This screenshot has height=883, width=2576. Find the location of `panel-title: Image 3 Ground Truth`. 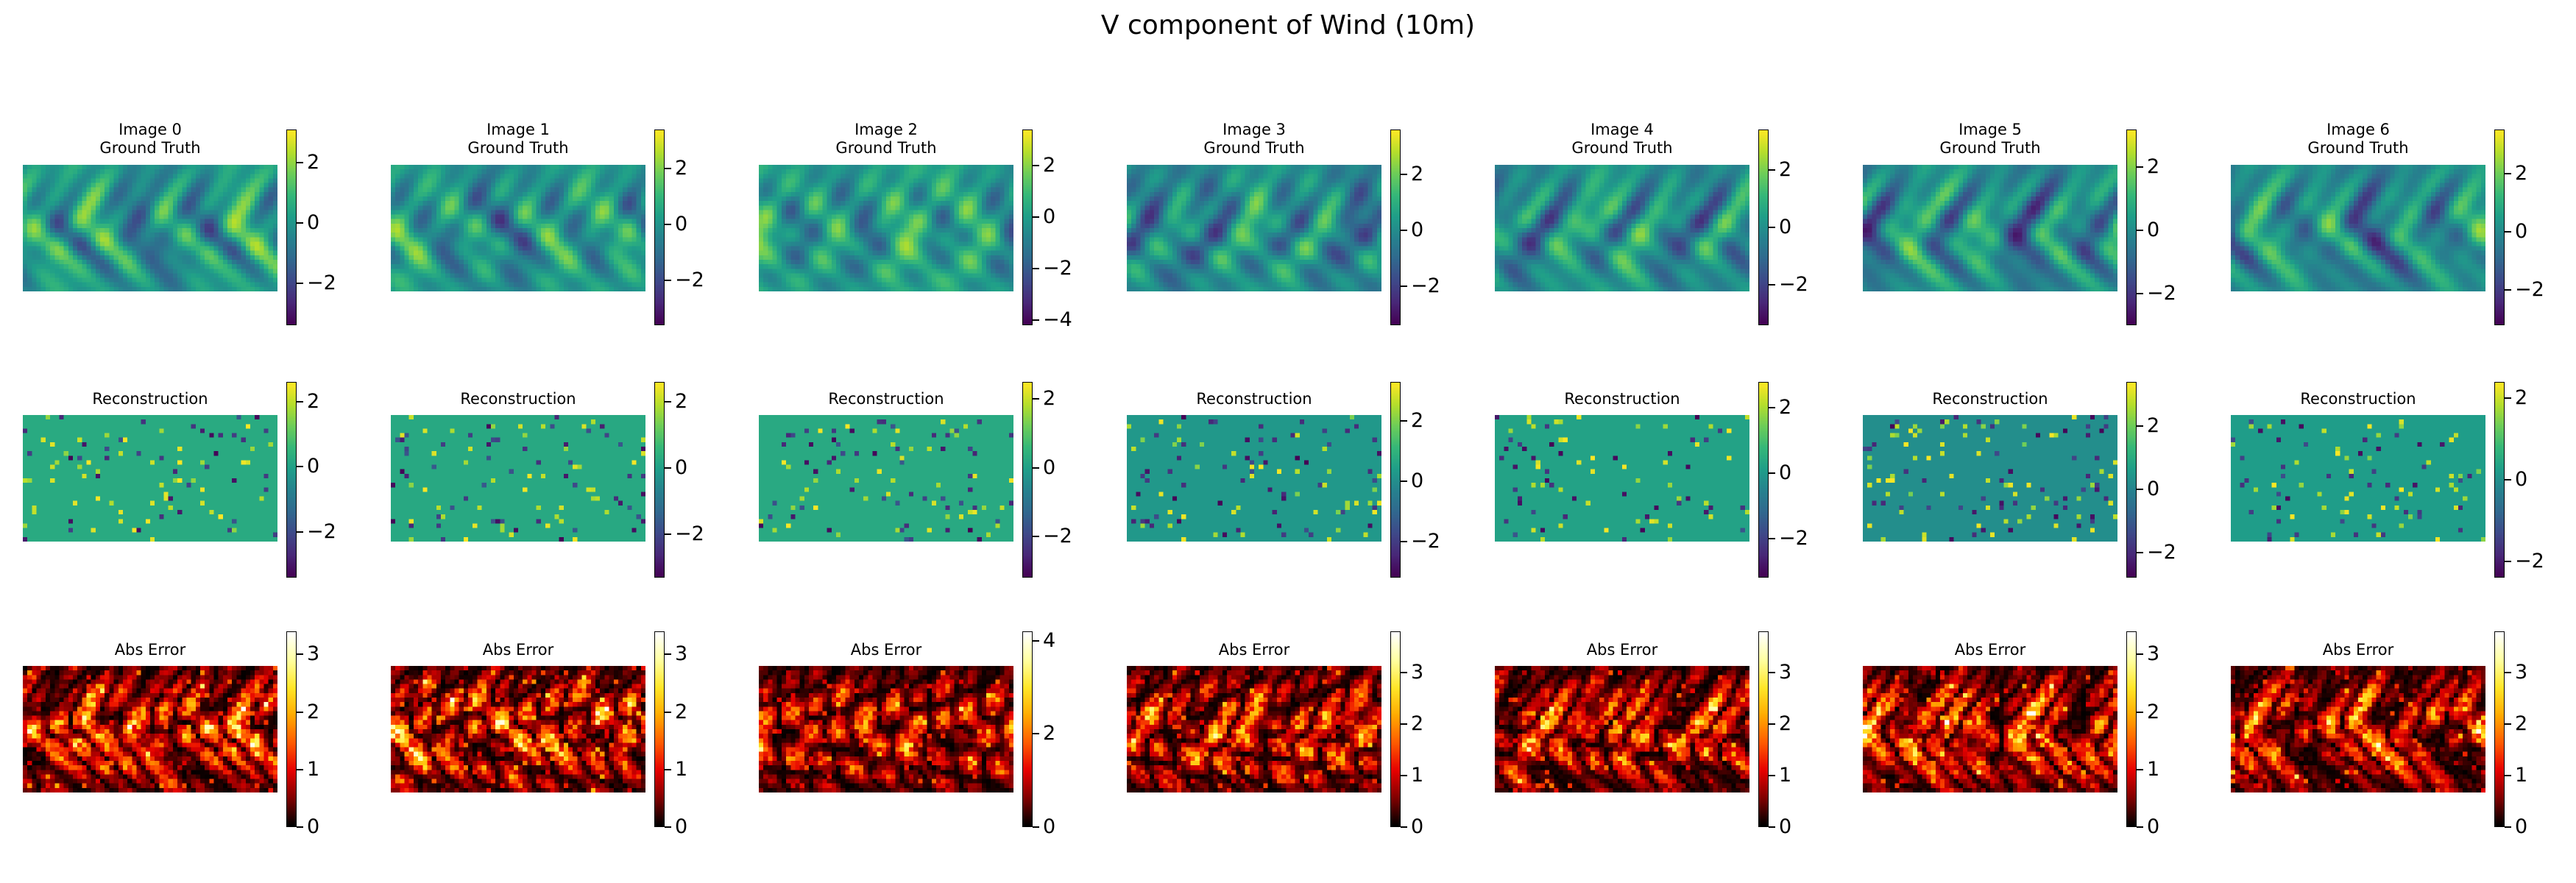

panel-title: Image 3 Ground Truth is located at coordinates (1254, 139).